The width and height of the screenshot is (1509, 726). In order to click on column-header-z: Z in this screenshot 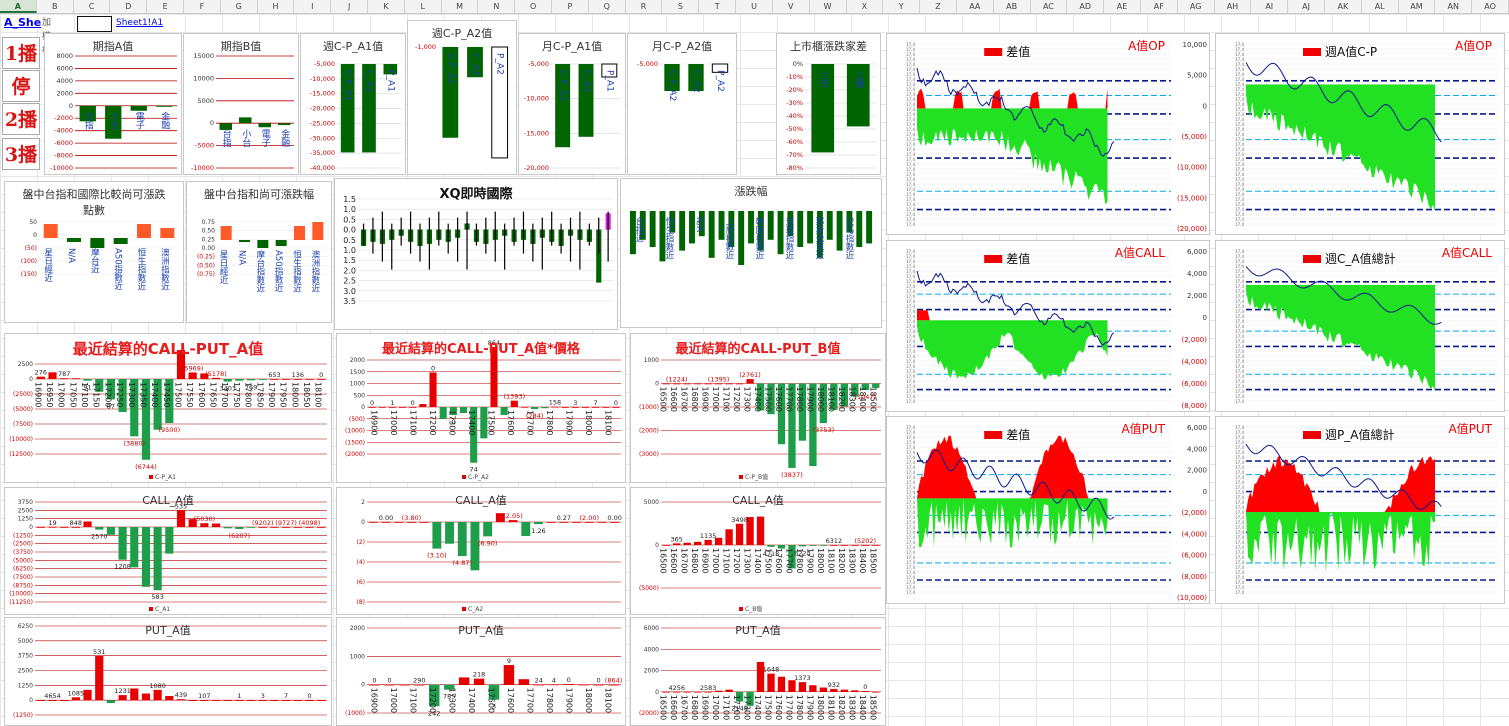, I will do `click(938, 6)`.